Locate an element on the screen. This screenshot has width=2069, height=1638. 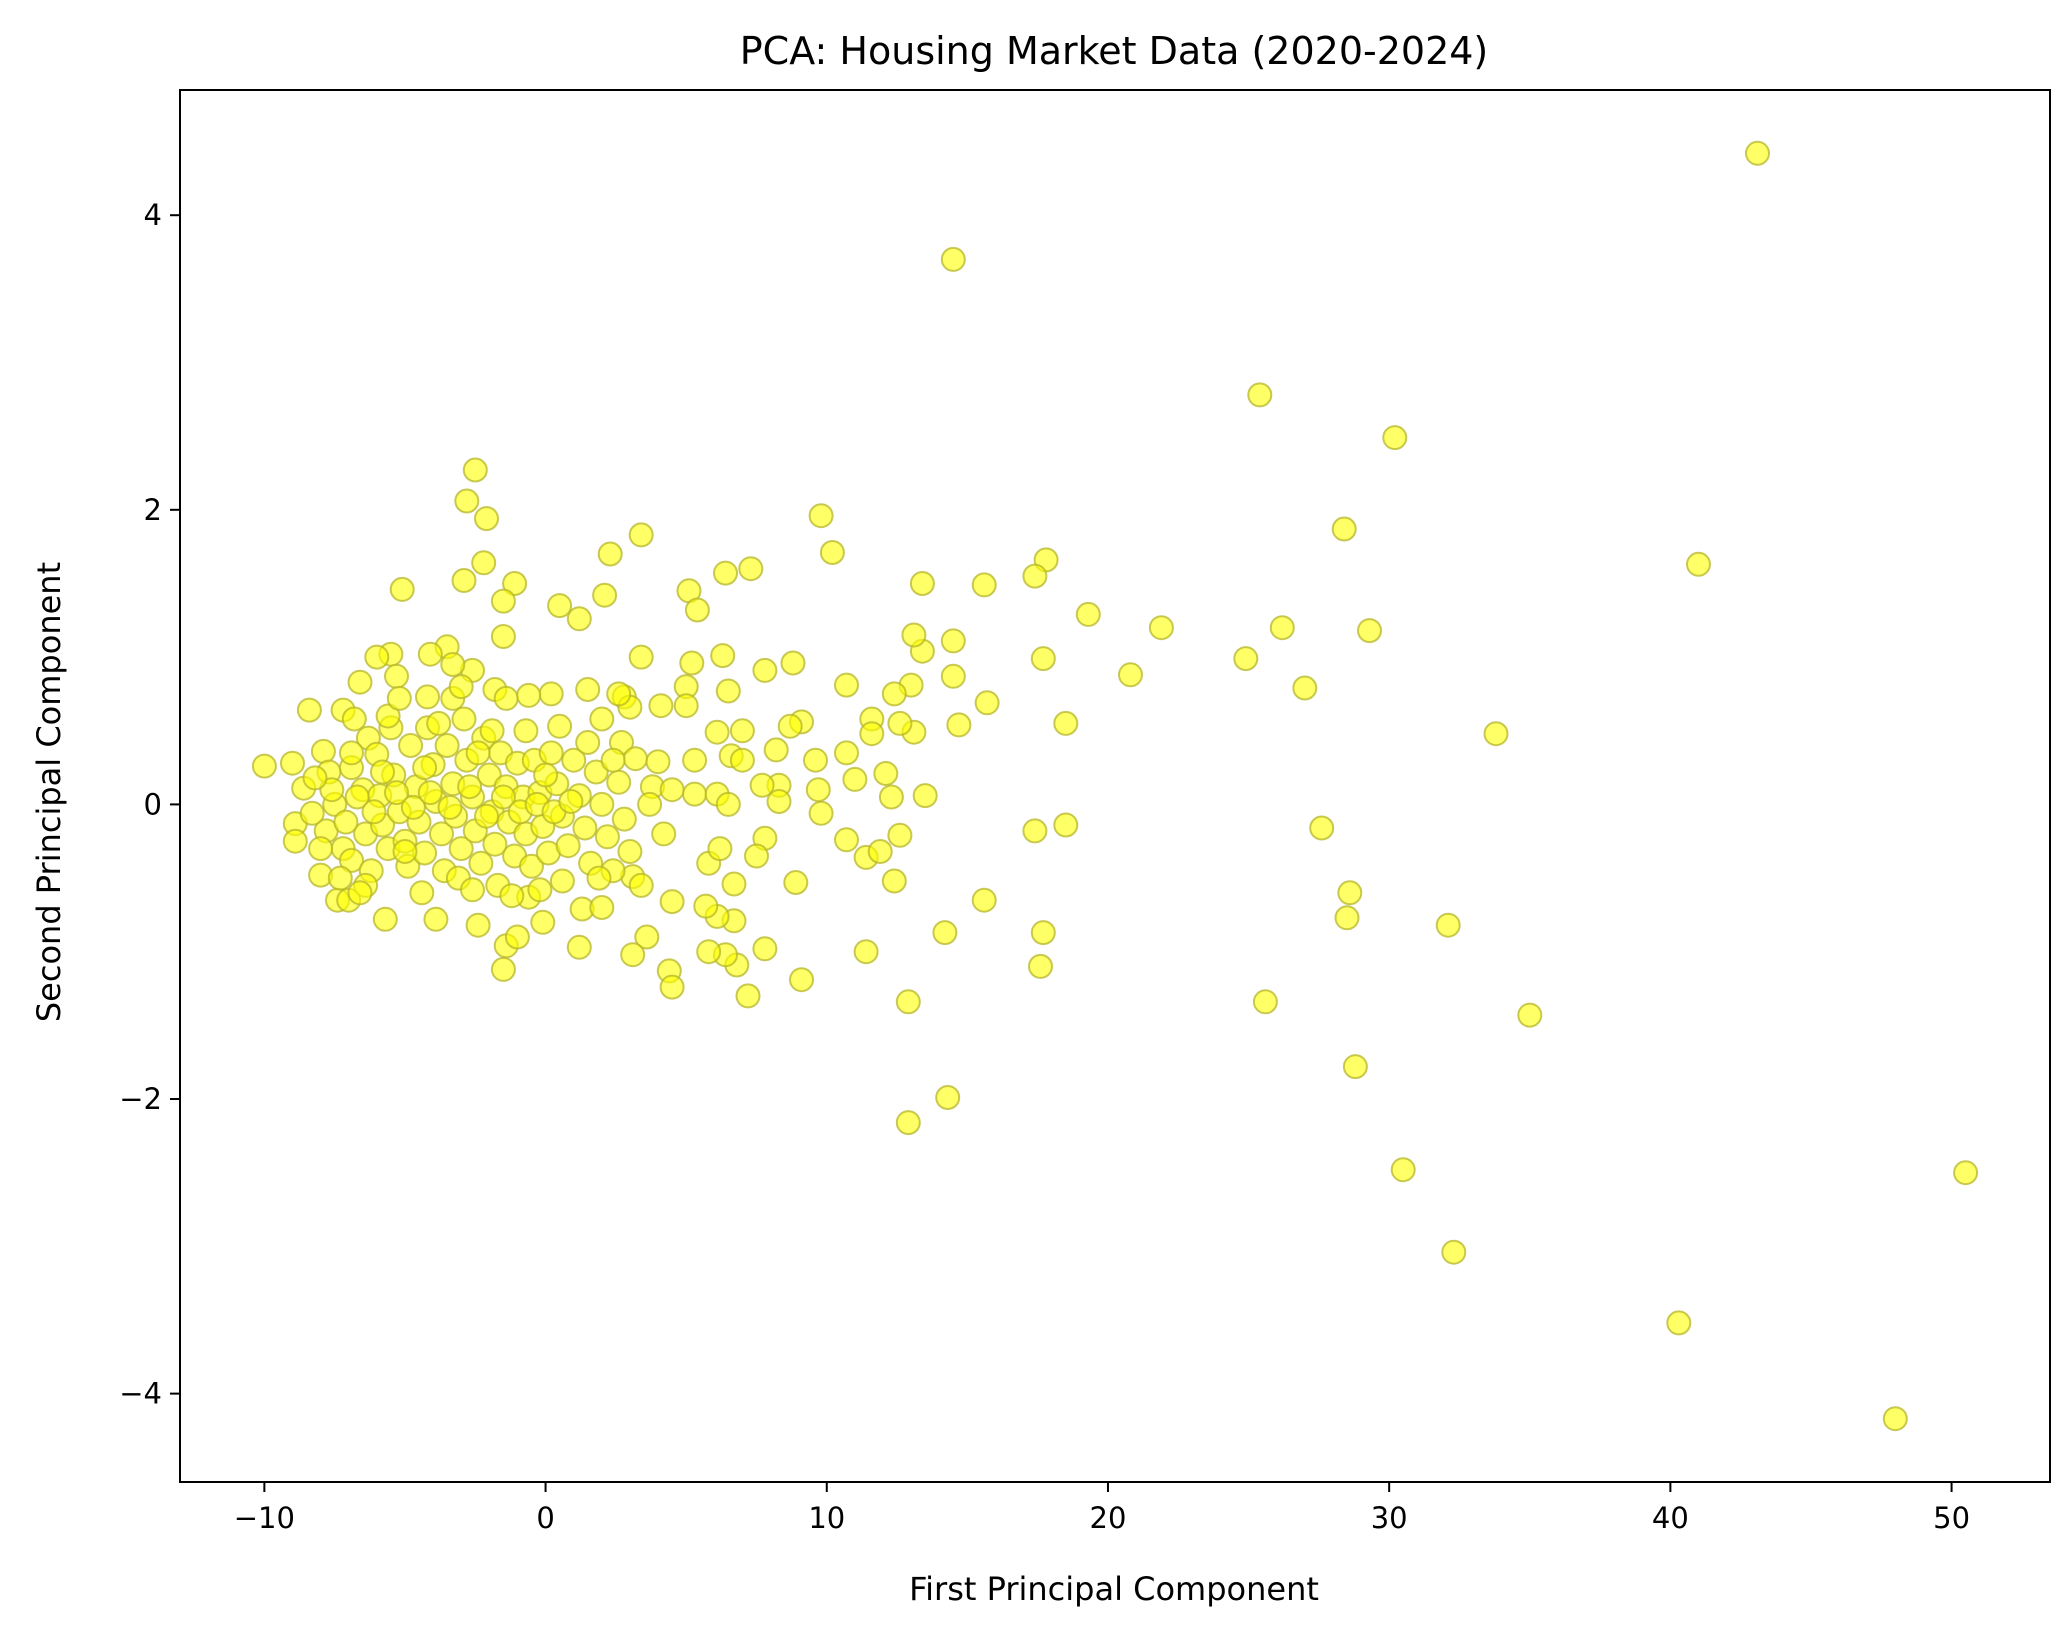
y-axis-label: Second Principal Component is located at coordinates (49, 792).